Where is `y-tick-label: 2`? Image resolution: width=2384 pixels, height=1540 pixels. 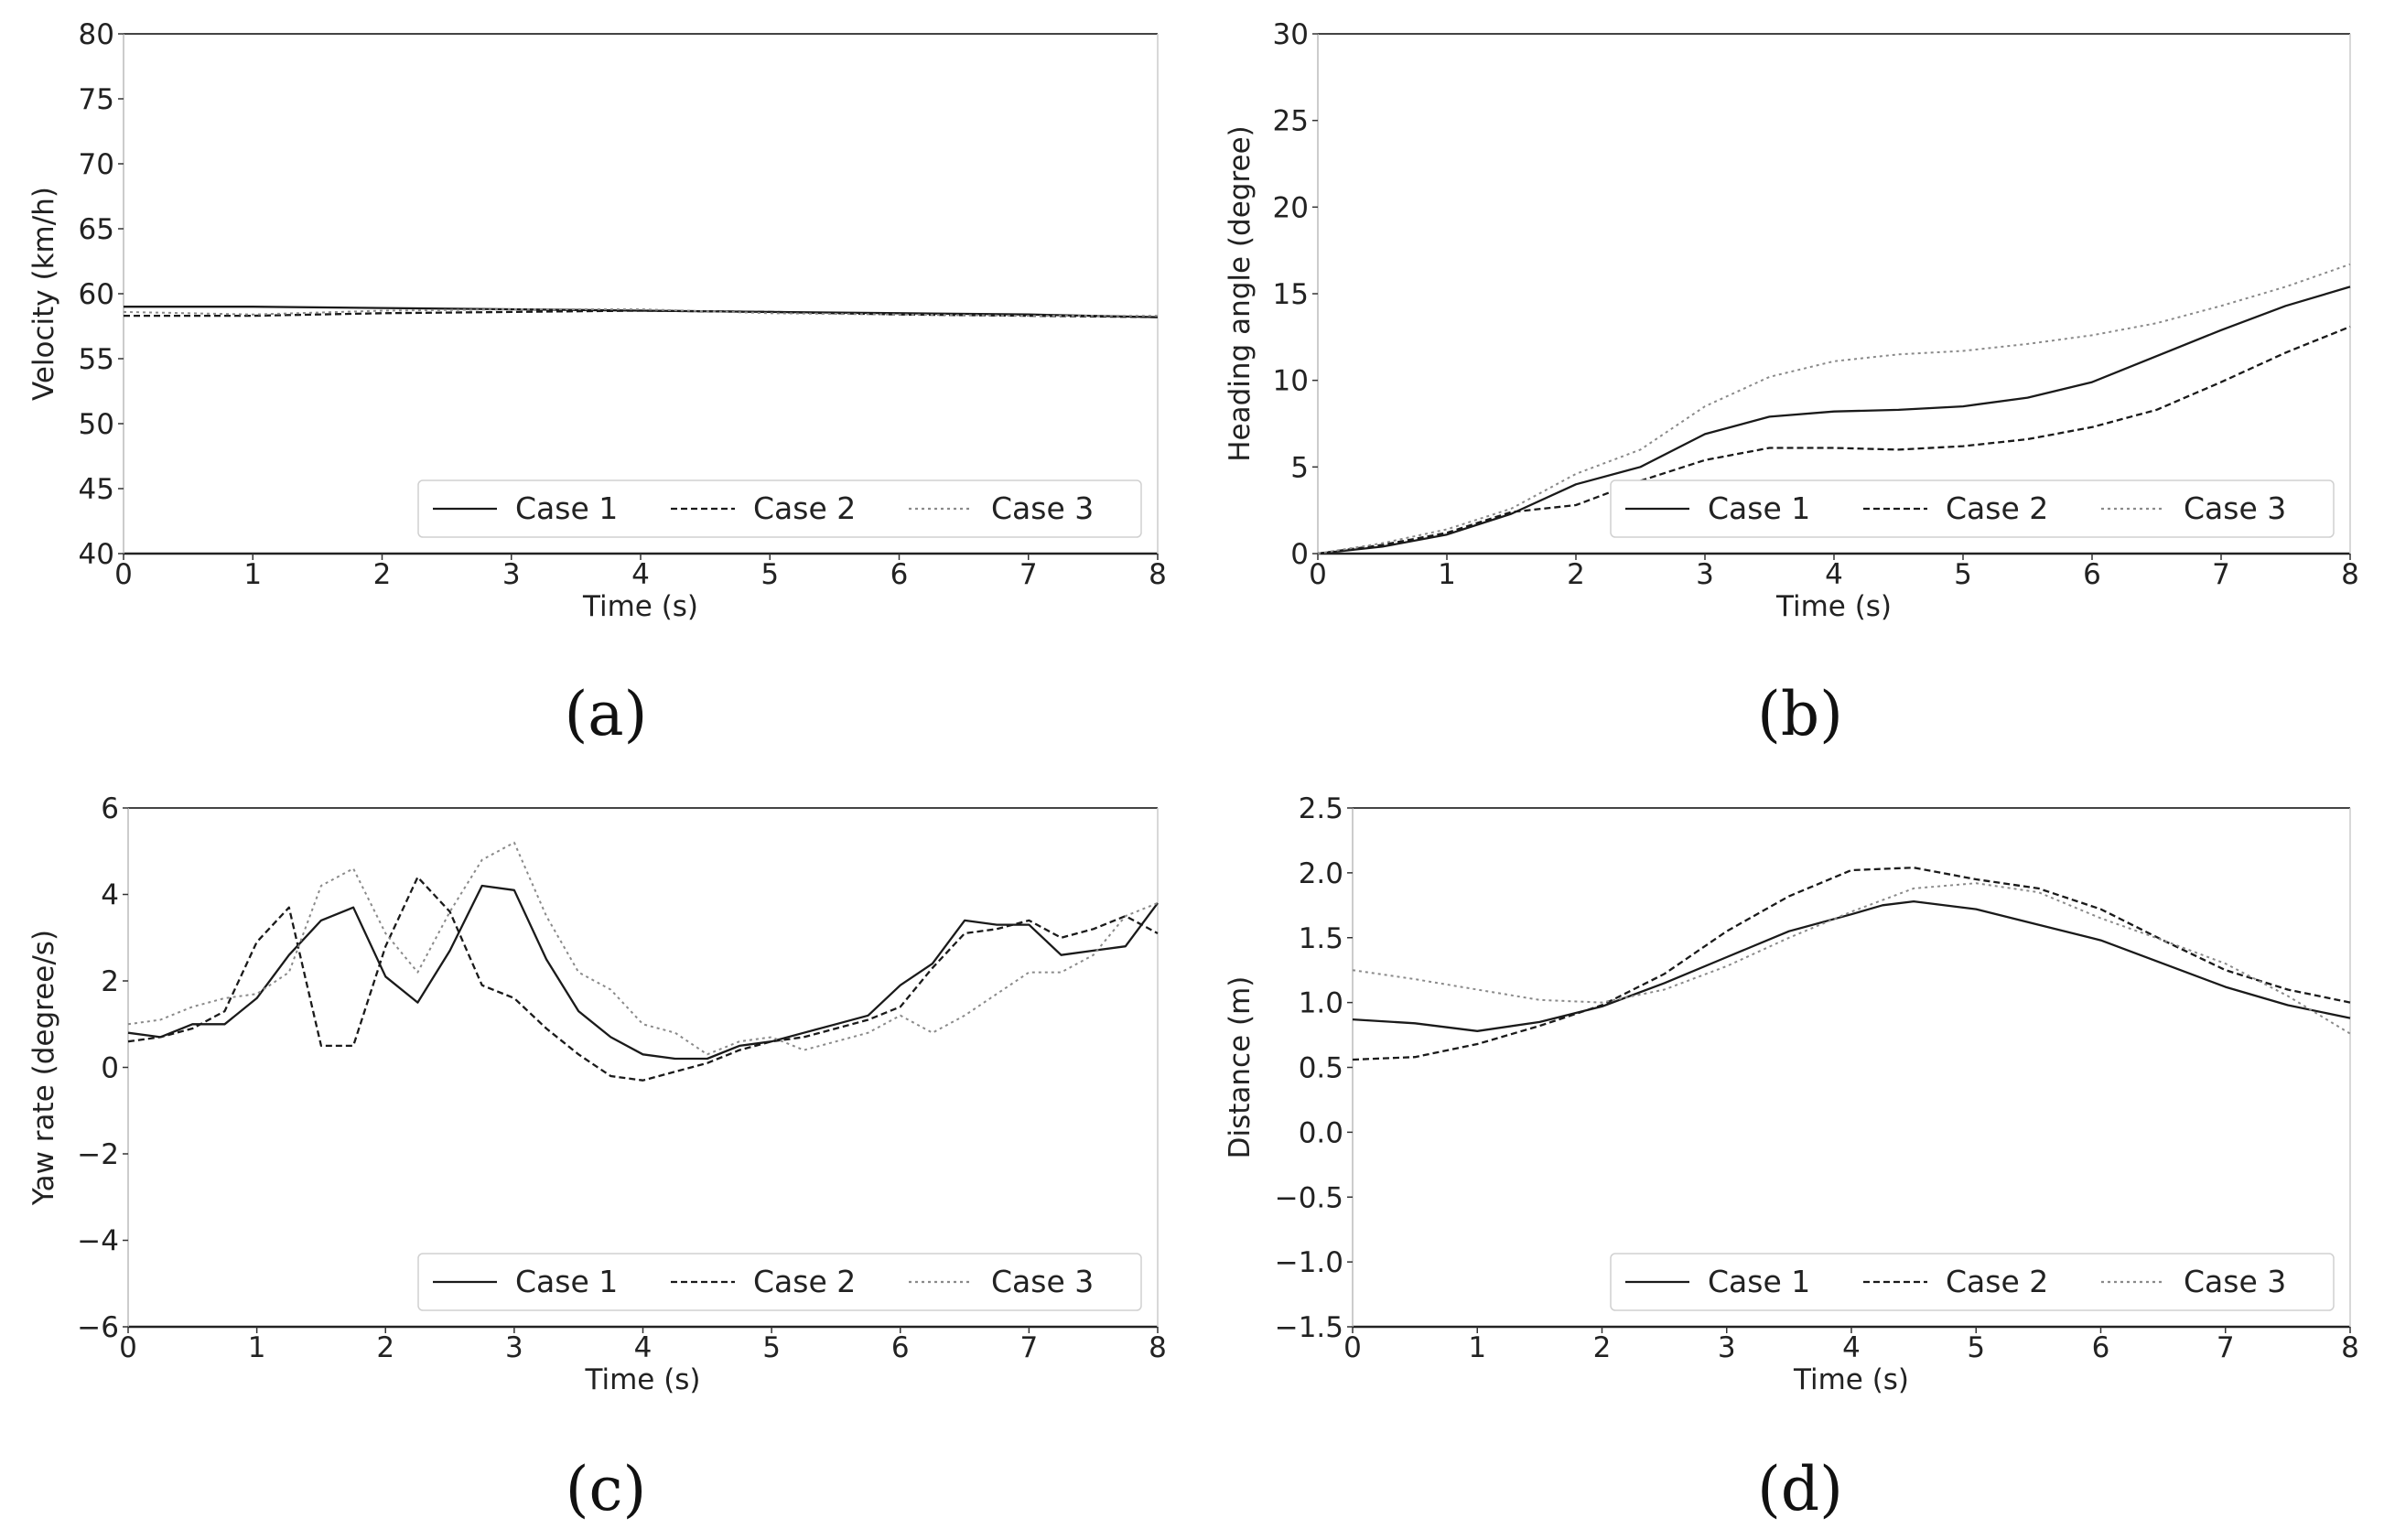
y-tick-label: 2 is located at coordinates (110, 981).